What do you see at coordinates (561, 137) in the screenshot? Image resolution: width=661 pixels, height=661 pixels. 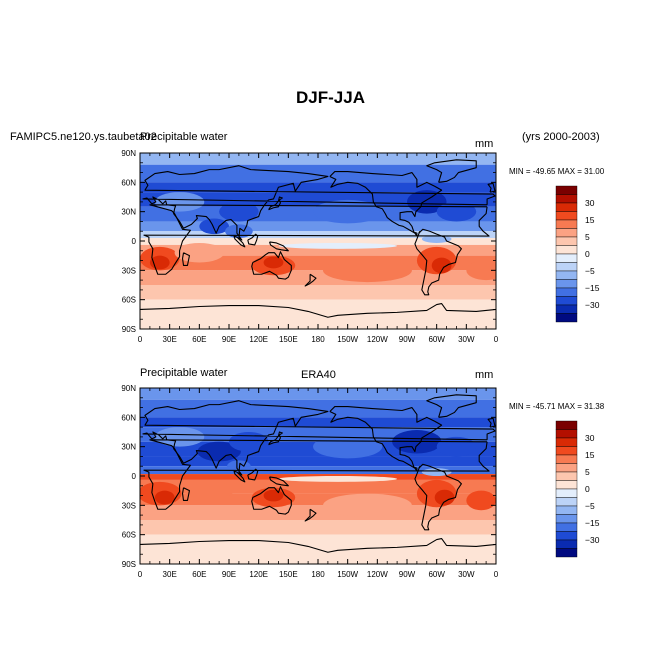 I see `years-label: (yrs 2000-2003)` at bounding box center [561, 137].